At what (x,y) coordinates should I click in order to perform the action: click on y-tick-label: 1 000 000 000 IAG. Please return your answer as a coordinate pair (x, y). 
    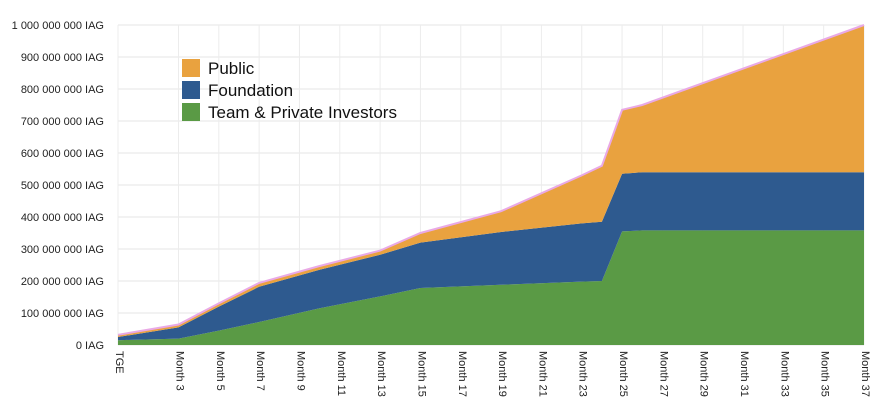
    Looking at the image, I should click on (58, 26).